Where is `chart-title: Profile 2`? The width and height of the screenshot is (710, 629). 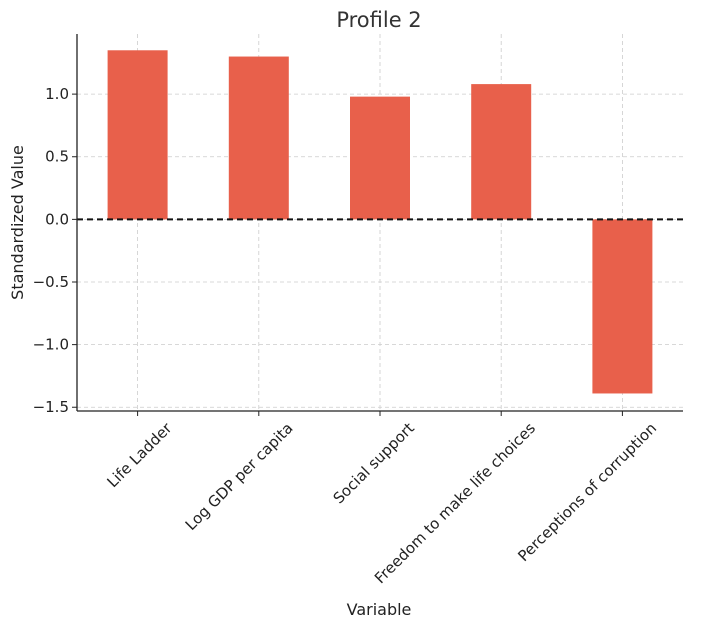
chart-title: Profile 2 is located at coordinates (378, 20).